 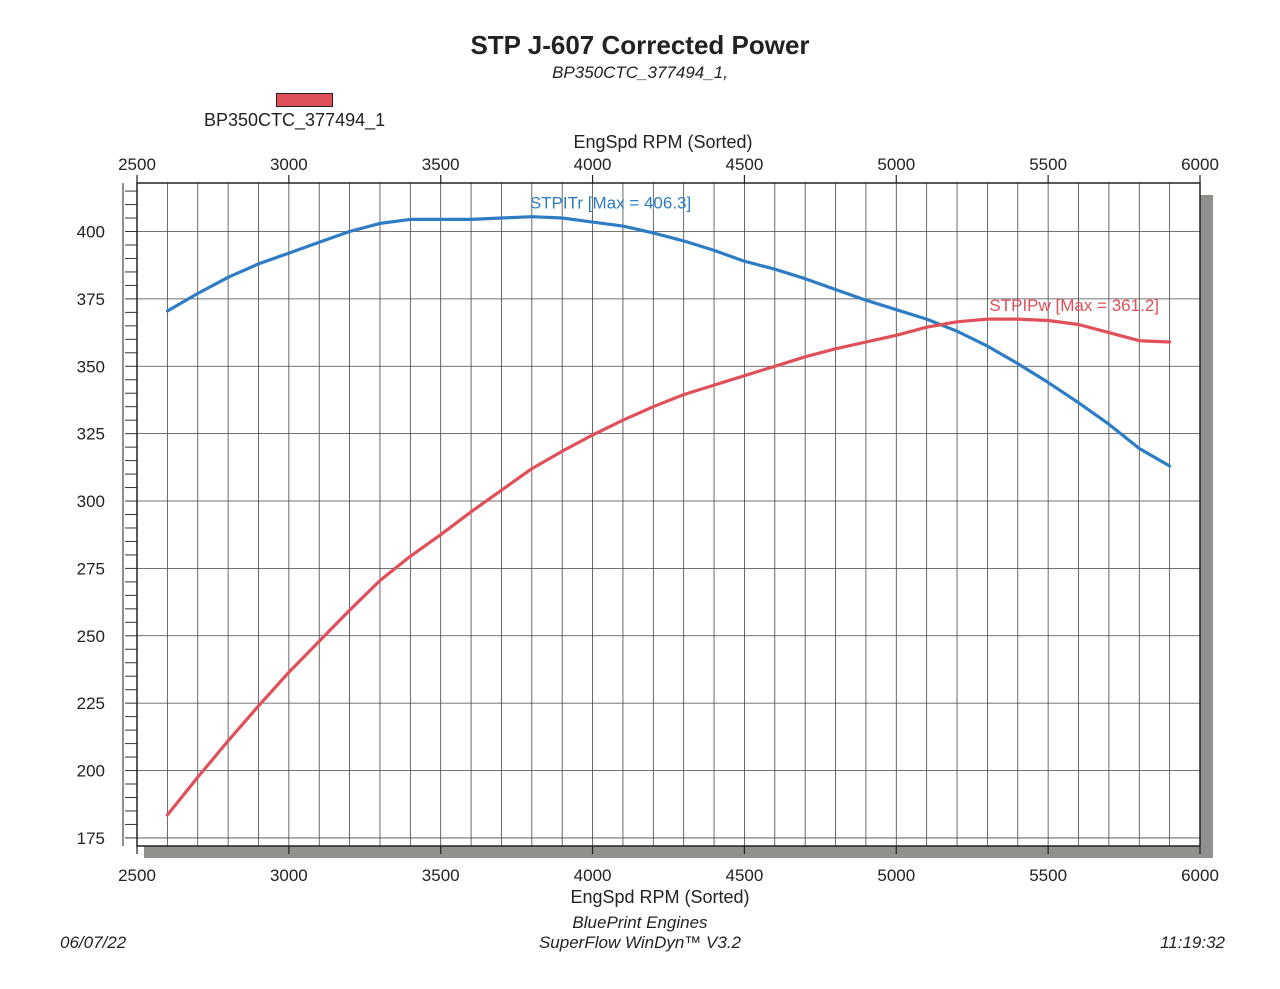 I want to click on x-tick-label-bottom: 5000, so click(x=896, y=875).